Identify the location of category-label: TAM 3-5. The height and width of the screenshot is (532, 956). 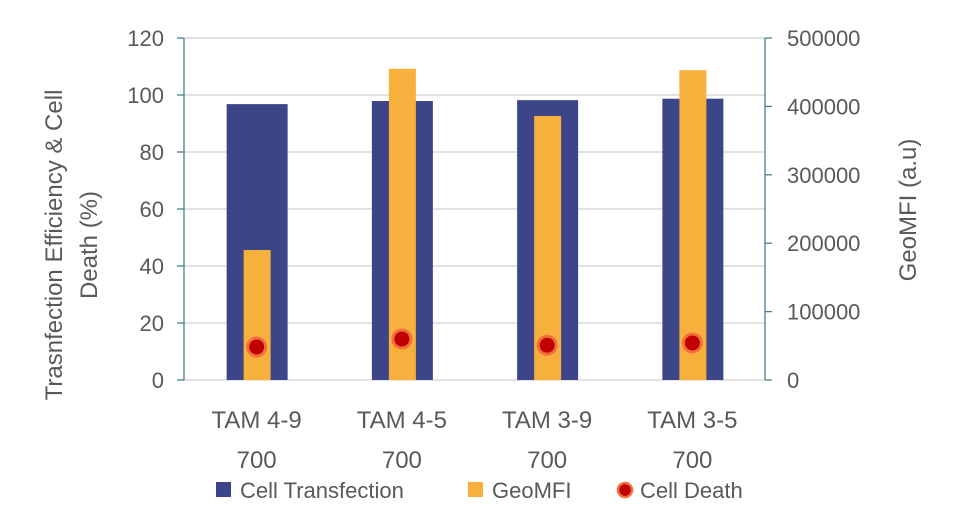
(692, 420).